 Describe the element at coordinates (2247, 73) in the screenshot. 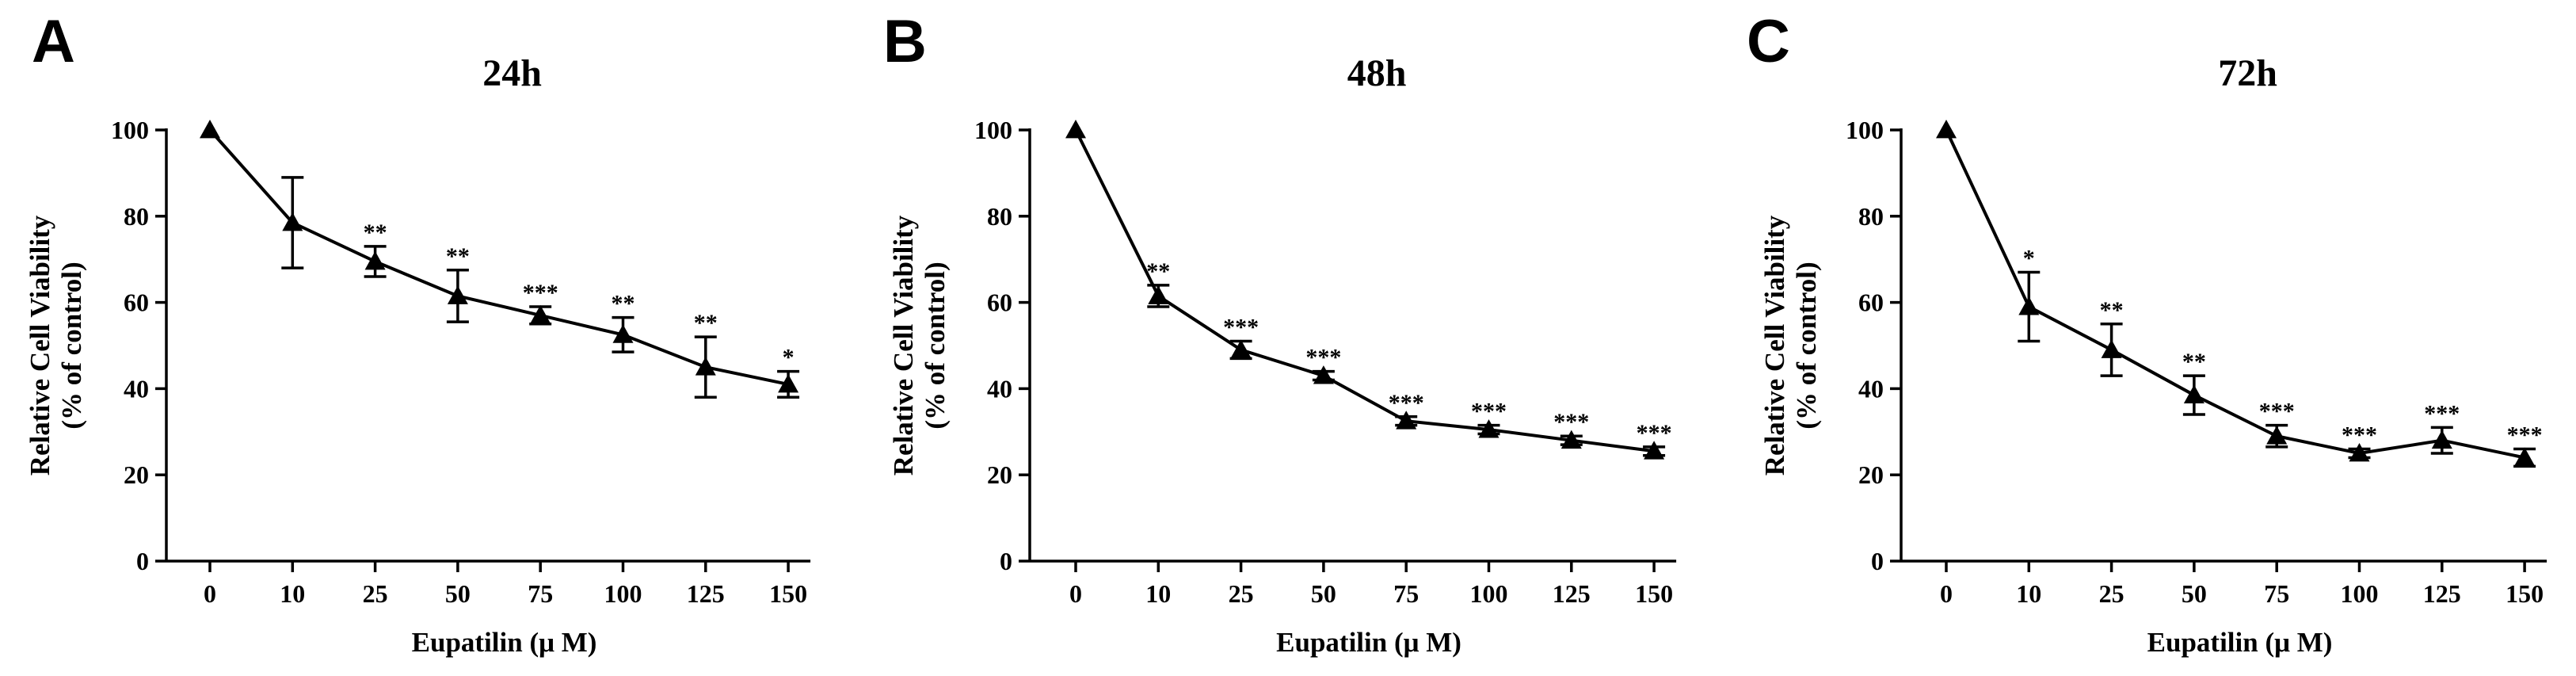

I see `chart-title: 72h` at that location.